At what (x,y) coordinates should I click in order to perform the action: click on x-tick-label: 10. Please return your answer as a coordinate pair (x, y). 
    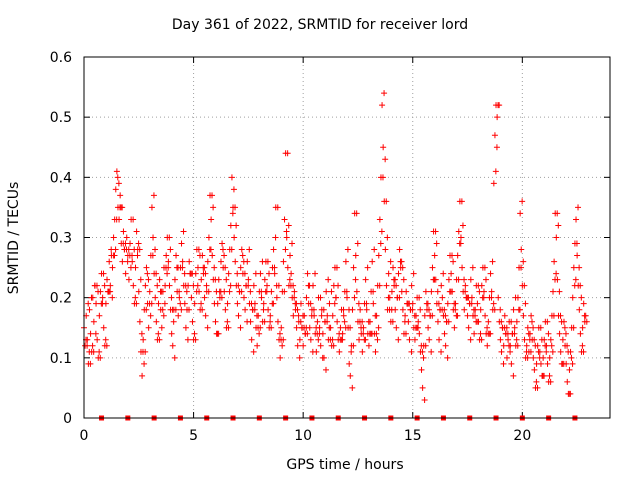
    Looking at the image, I should click on (303, 436).